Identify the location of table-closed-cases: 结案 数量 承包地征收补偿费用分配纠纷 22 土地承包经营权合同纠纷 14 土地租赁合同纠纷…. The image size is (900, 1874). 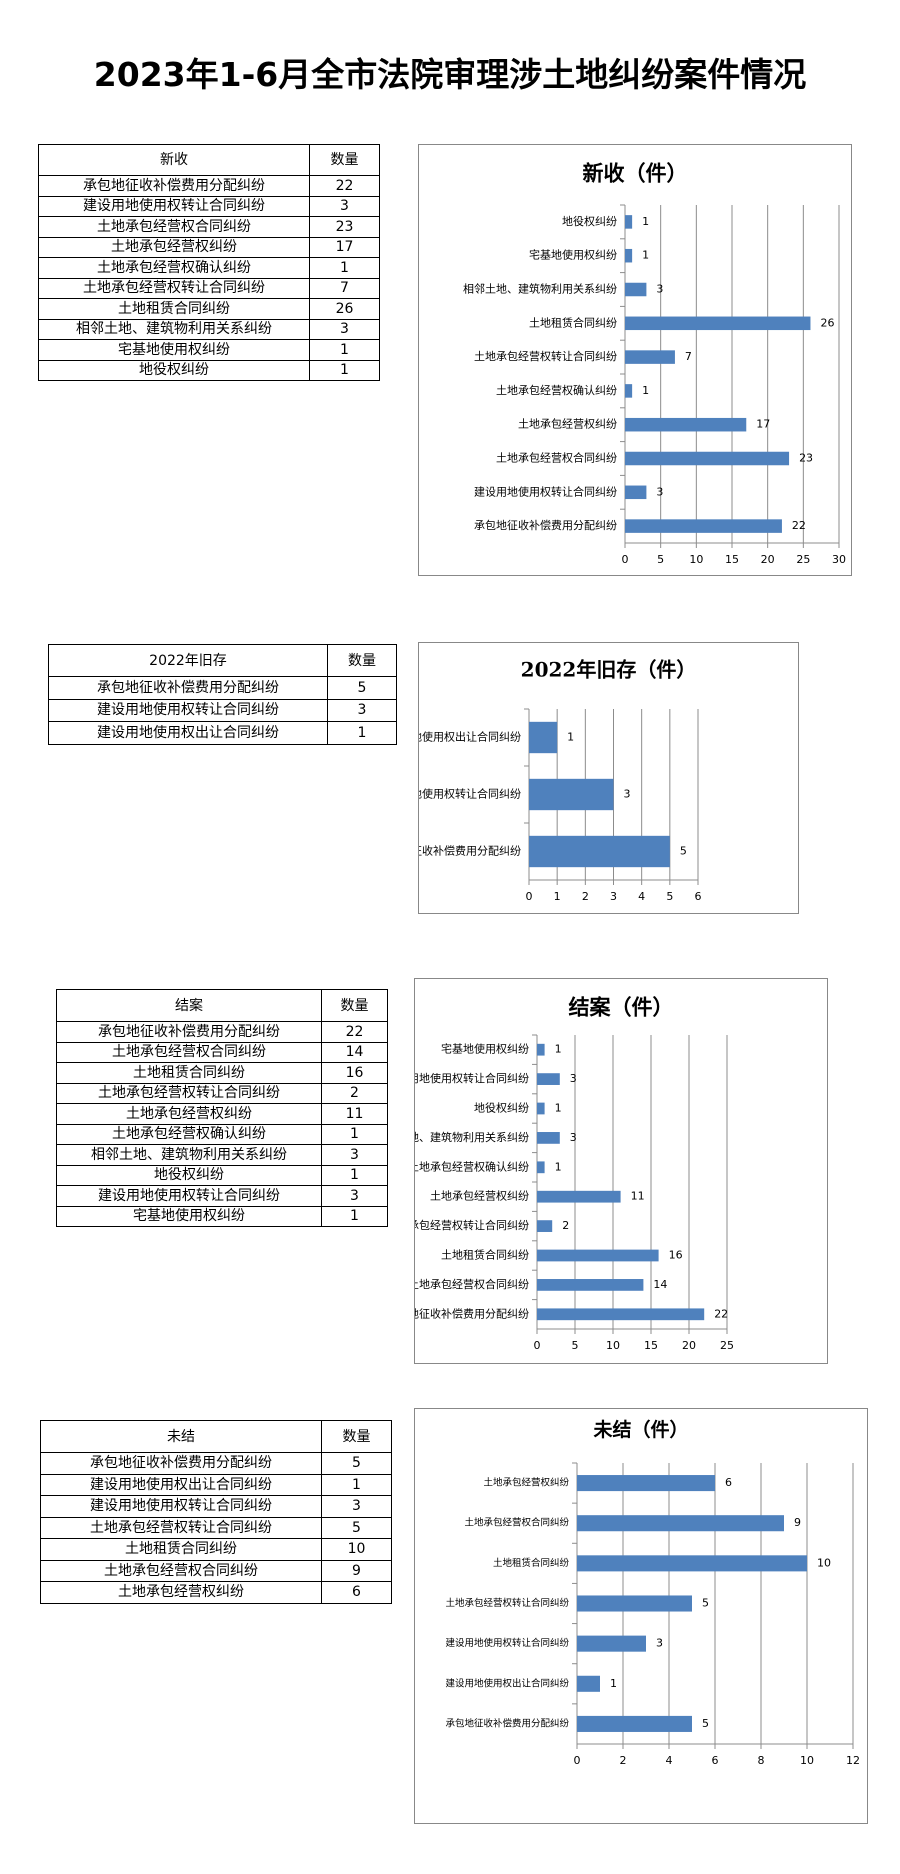
(222, 1108).